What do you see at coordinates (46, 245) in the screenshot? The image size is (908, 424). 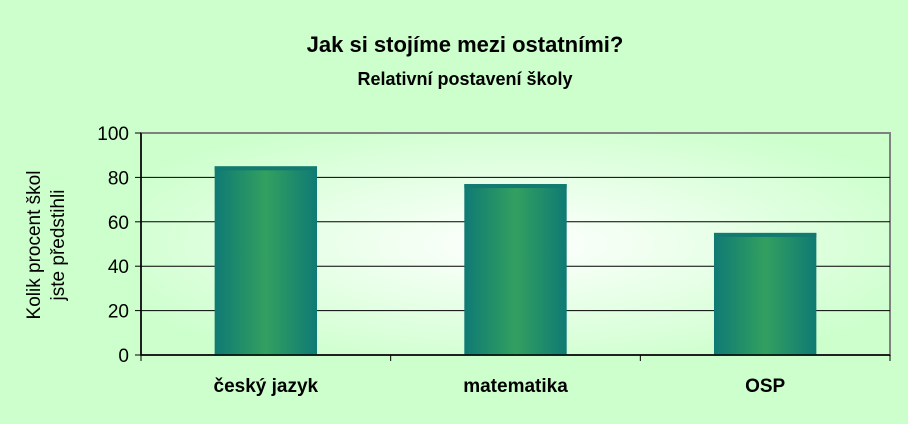 I see `y-axis-label: Kolik procent škol jste předstihli` at bounding box center [46, 245].